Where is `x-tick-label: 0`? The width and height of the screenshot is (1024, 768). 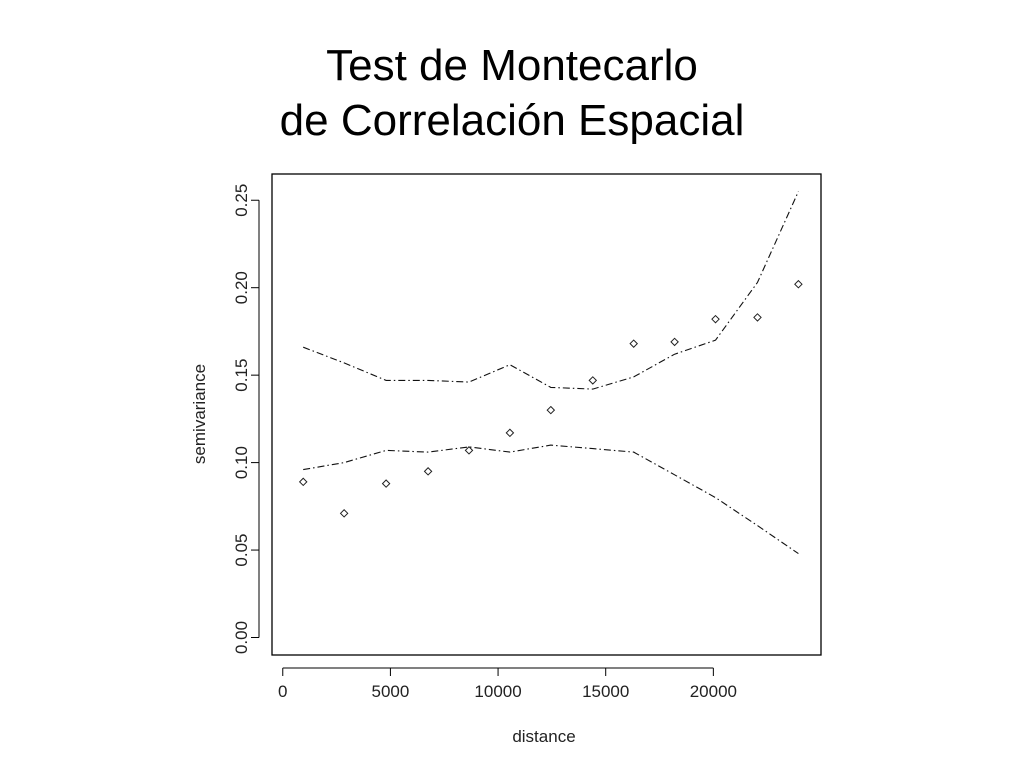
x-tick-label: 0 is located at coordinates (282, 691).